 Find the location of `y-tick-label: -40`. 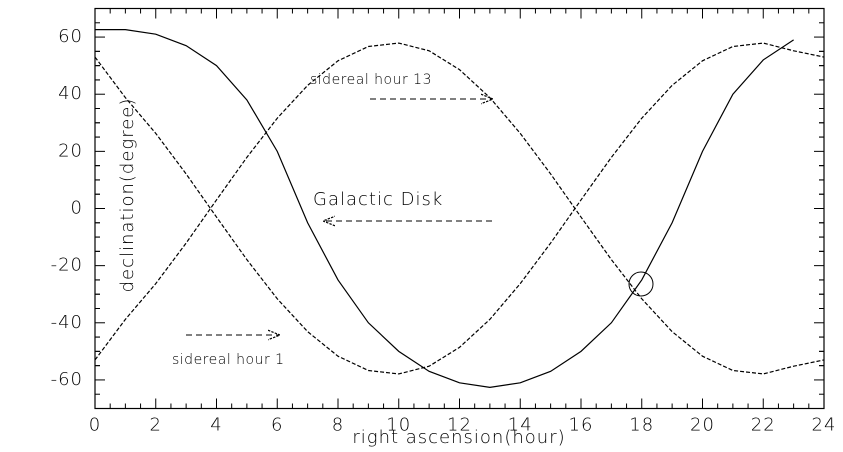

y-tick-label: -40 is located at coordinates (67, 322).